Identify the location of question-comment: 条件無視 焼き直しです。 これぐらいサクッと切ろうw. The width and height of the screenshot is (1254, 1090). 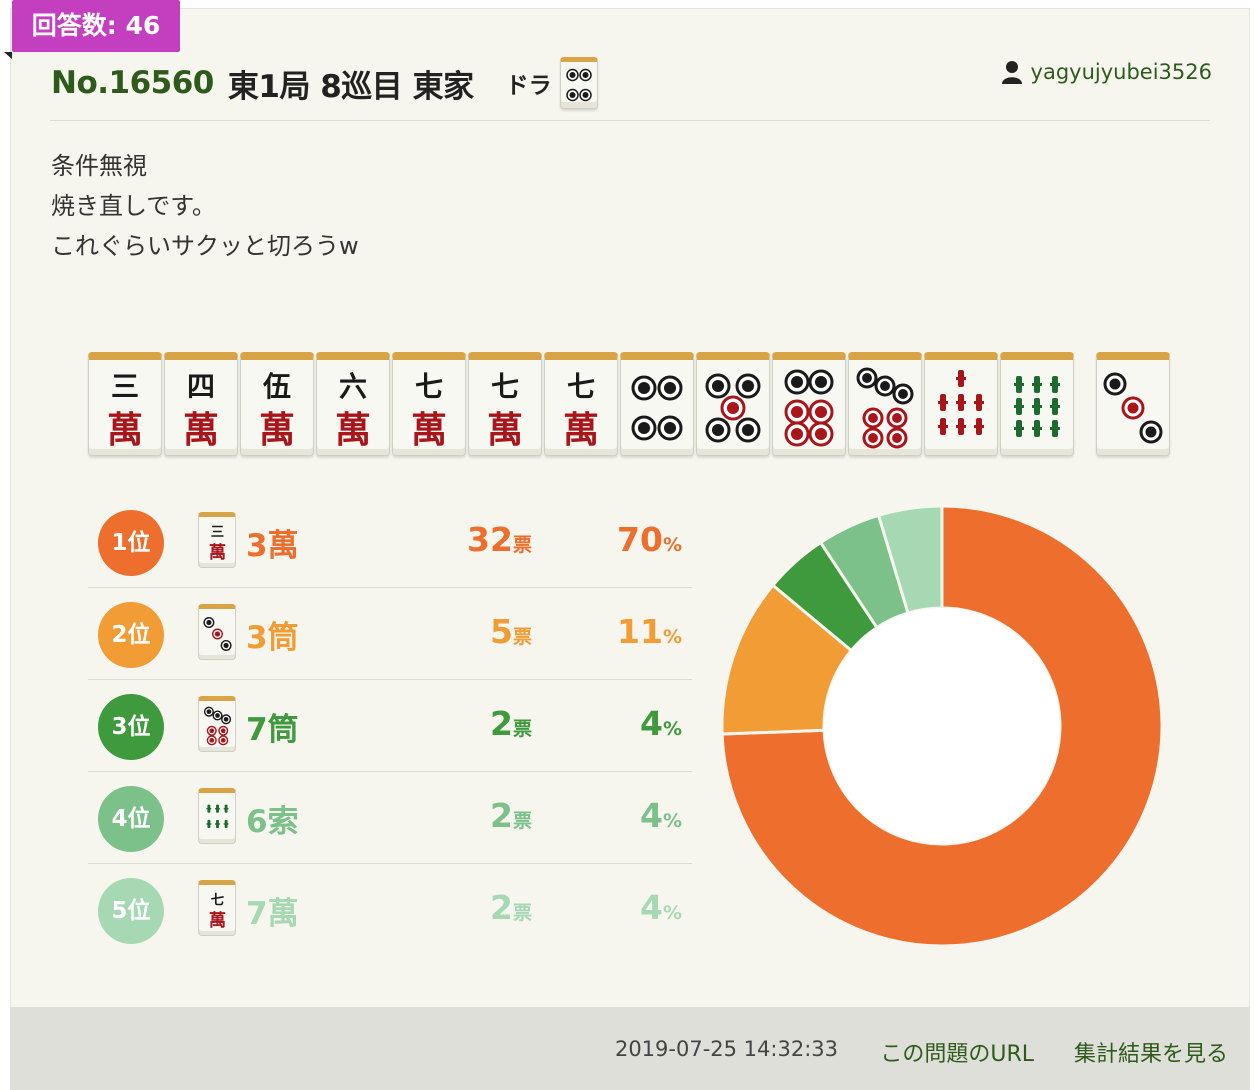
(205, 206).